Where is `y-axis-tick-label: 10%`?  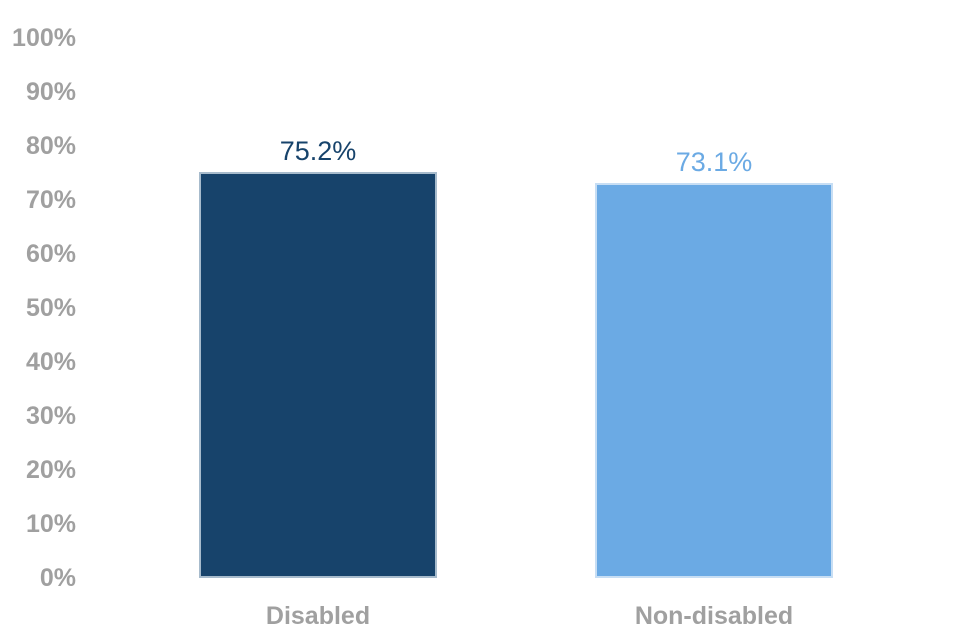 y-axis-tick-label: 10% is located at coordinates (50, 524).